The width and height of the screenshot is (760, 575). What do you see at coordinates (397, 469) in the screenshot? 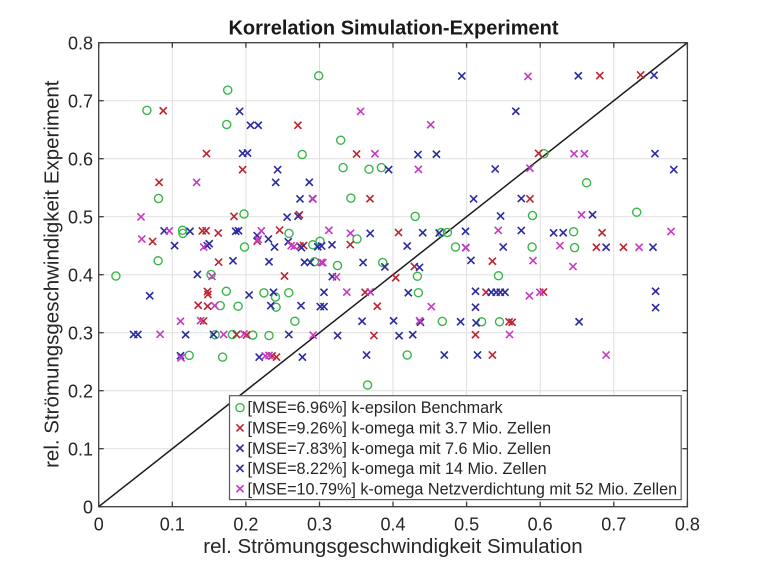
I see `svg-text:[MSE=8.22%] k-omega mit 14 Mio: [MSE=8.22%] k-omega mit 14 Mio. Zellen` at bounding box center [397, 469].